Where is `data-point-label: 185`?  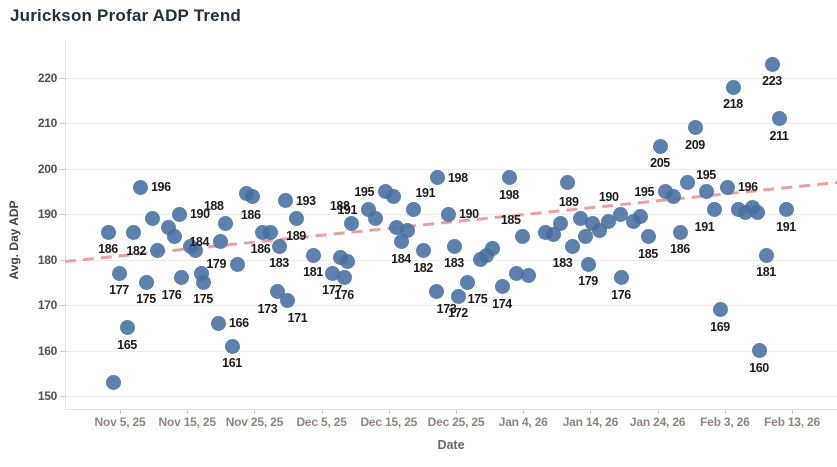
data-point-label: 185 is located at coordinates (510, 219).